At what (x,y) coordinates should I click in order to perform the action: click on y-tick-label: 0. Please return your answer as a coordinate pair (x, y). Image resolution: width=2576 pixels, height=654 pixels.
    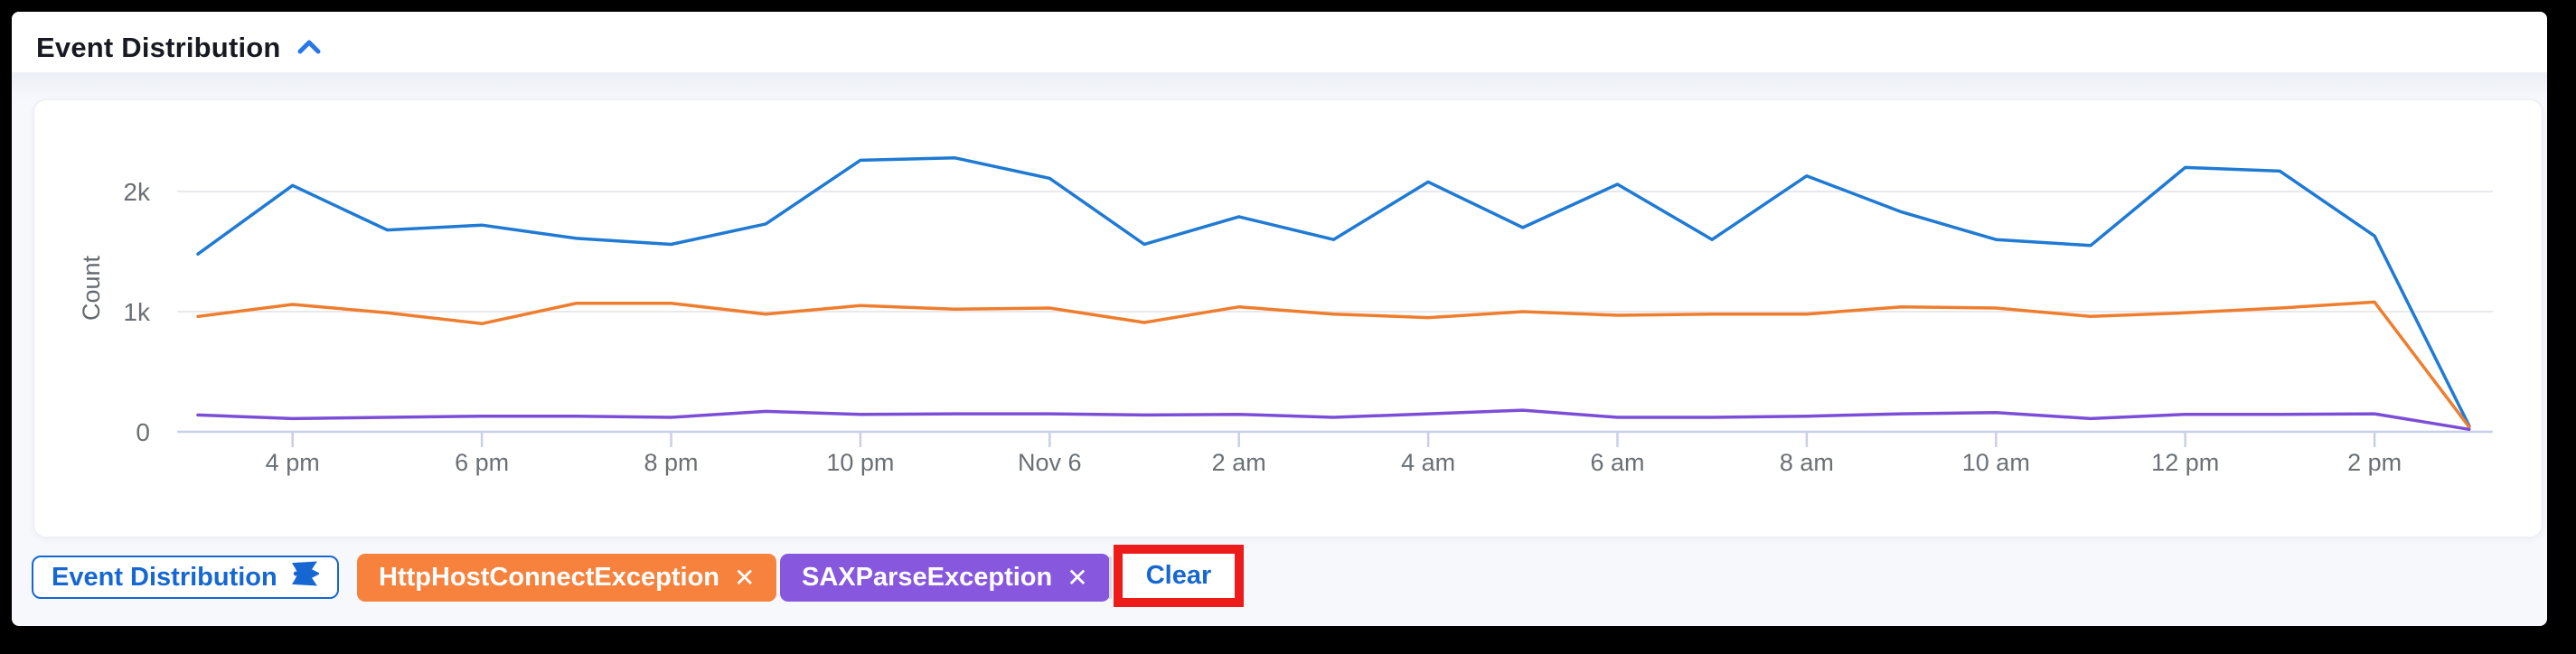
    Looking at the image, I should click on (143, 432).